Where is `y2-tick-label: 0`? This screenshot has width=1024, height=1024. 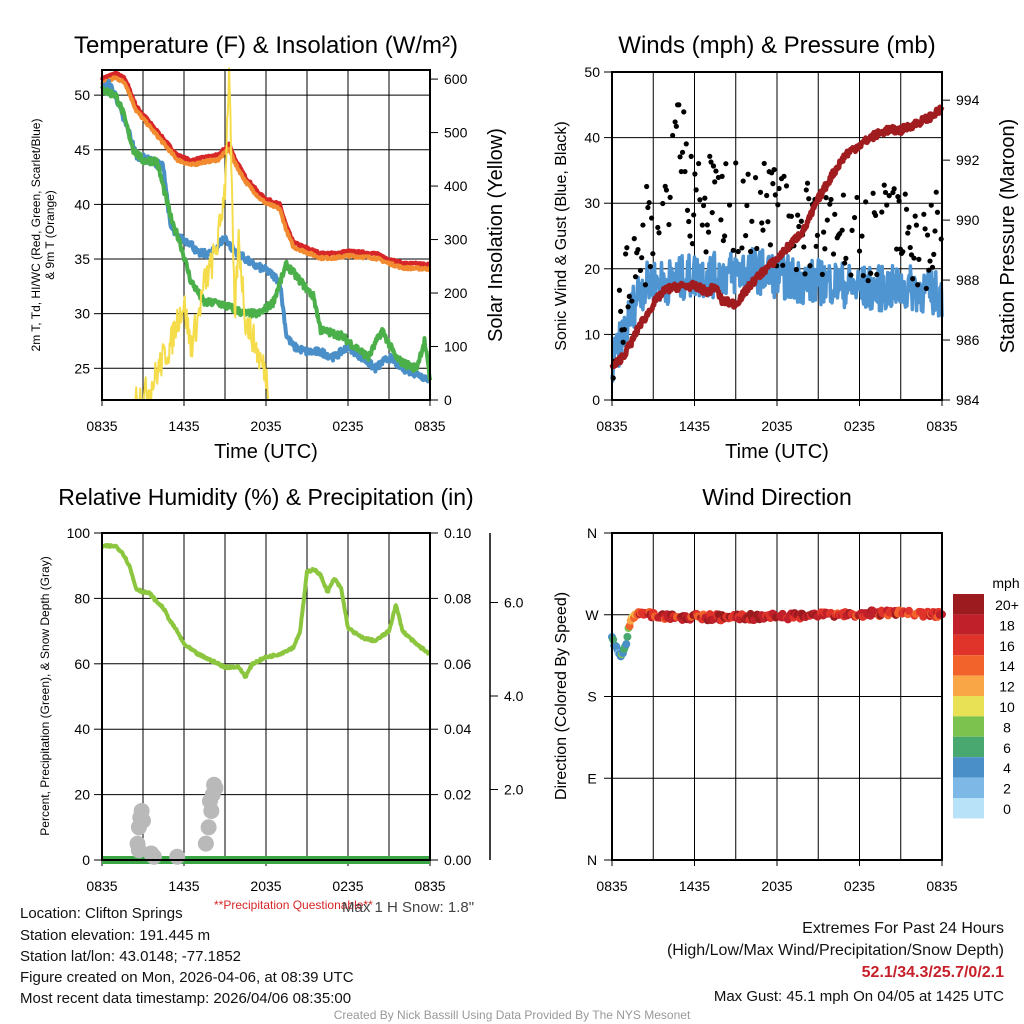 y2-tick-label: 0 is located at coordinates (448, 400).